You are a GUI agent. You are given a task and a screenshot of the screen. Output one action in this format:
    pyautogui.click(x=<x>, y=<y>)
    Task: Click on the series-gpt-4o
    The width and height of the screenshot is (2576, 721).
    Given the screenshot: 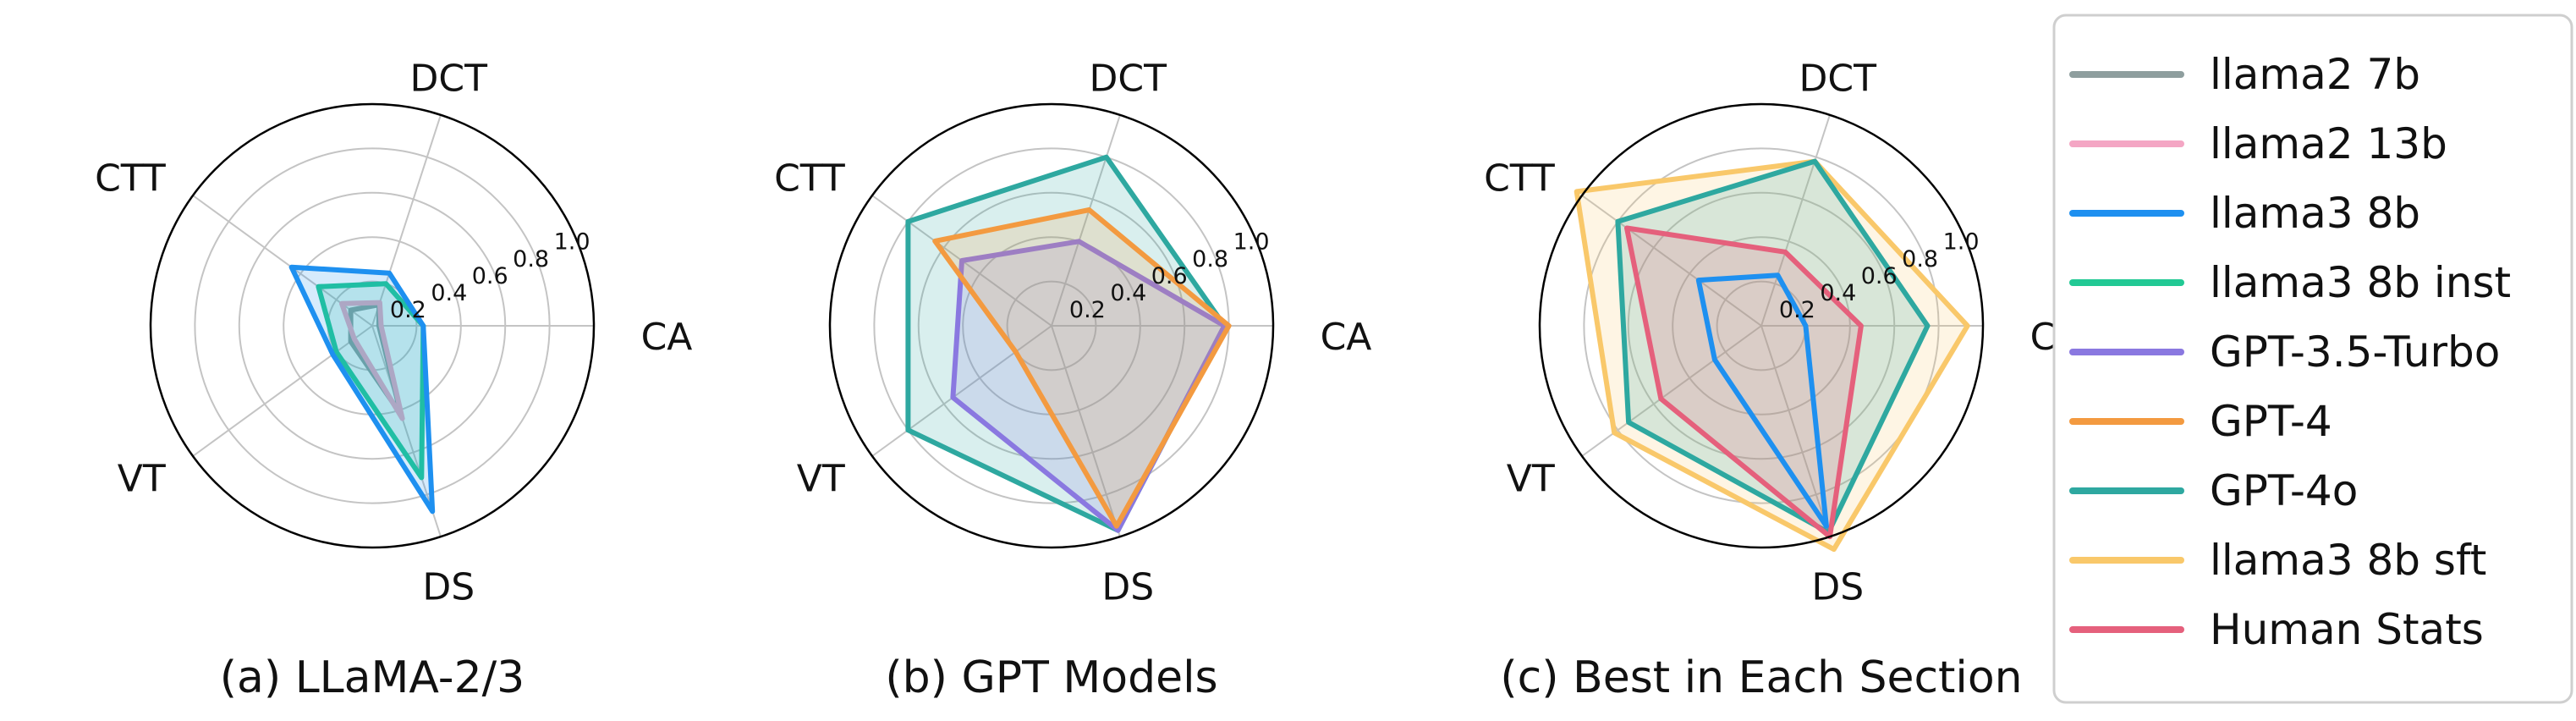 What is the action you would take?
    pyautogui.click(x=1773, y=347)
    